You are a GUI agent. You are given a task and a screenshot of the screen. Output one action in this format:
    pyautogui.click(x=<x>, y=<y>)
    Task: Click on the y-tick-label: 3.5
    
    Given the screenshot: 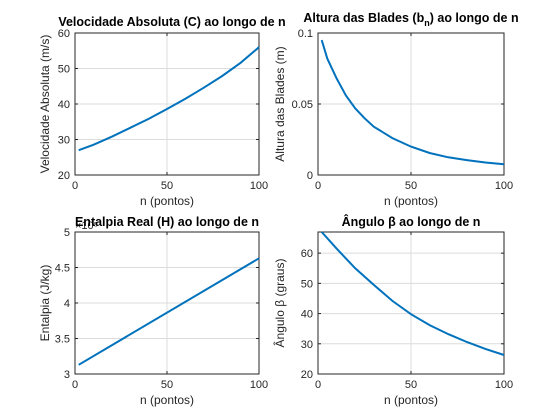 What is the action you would take?
    pyautogui.click(x=62, y=340)
    